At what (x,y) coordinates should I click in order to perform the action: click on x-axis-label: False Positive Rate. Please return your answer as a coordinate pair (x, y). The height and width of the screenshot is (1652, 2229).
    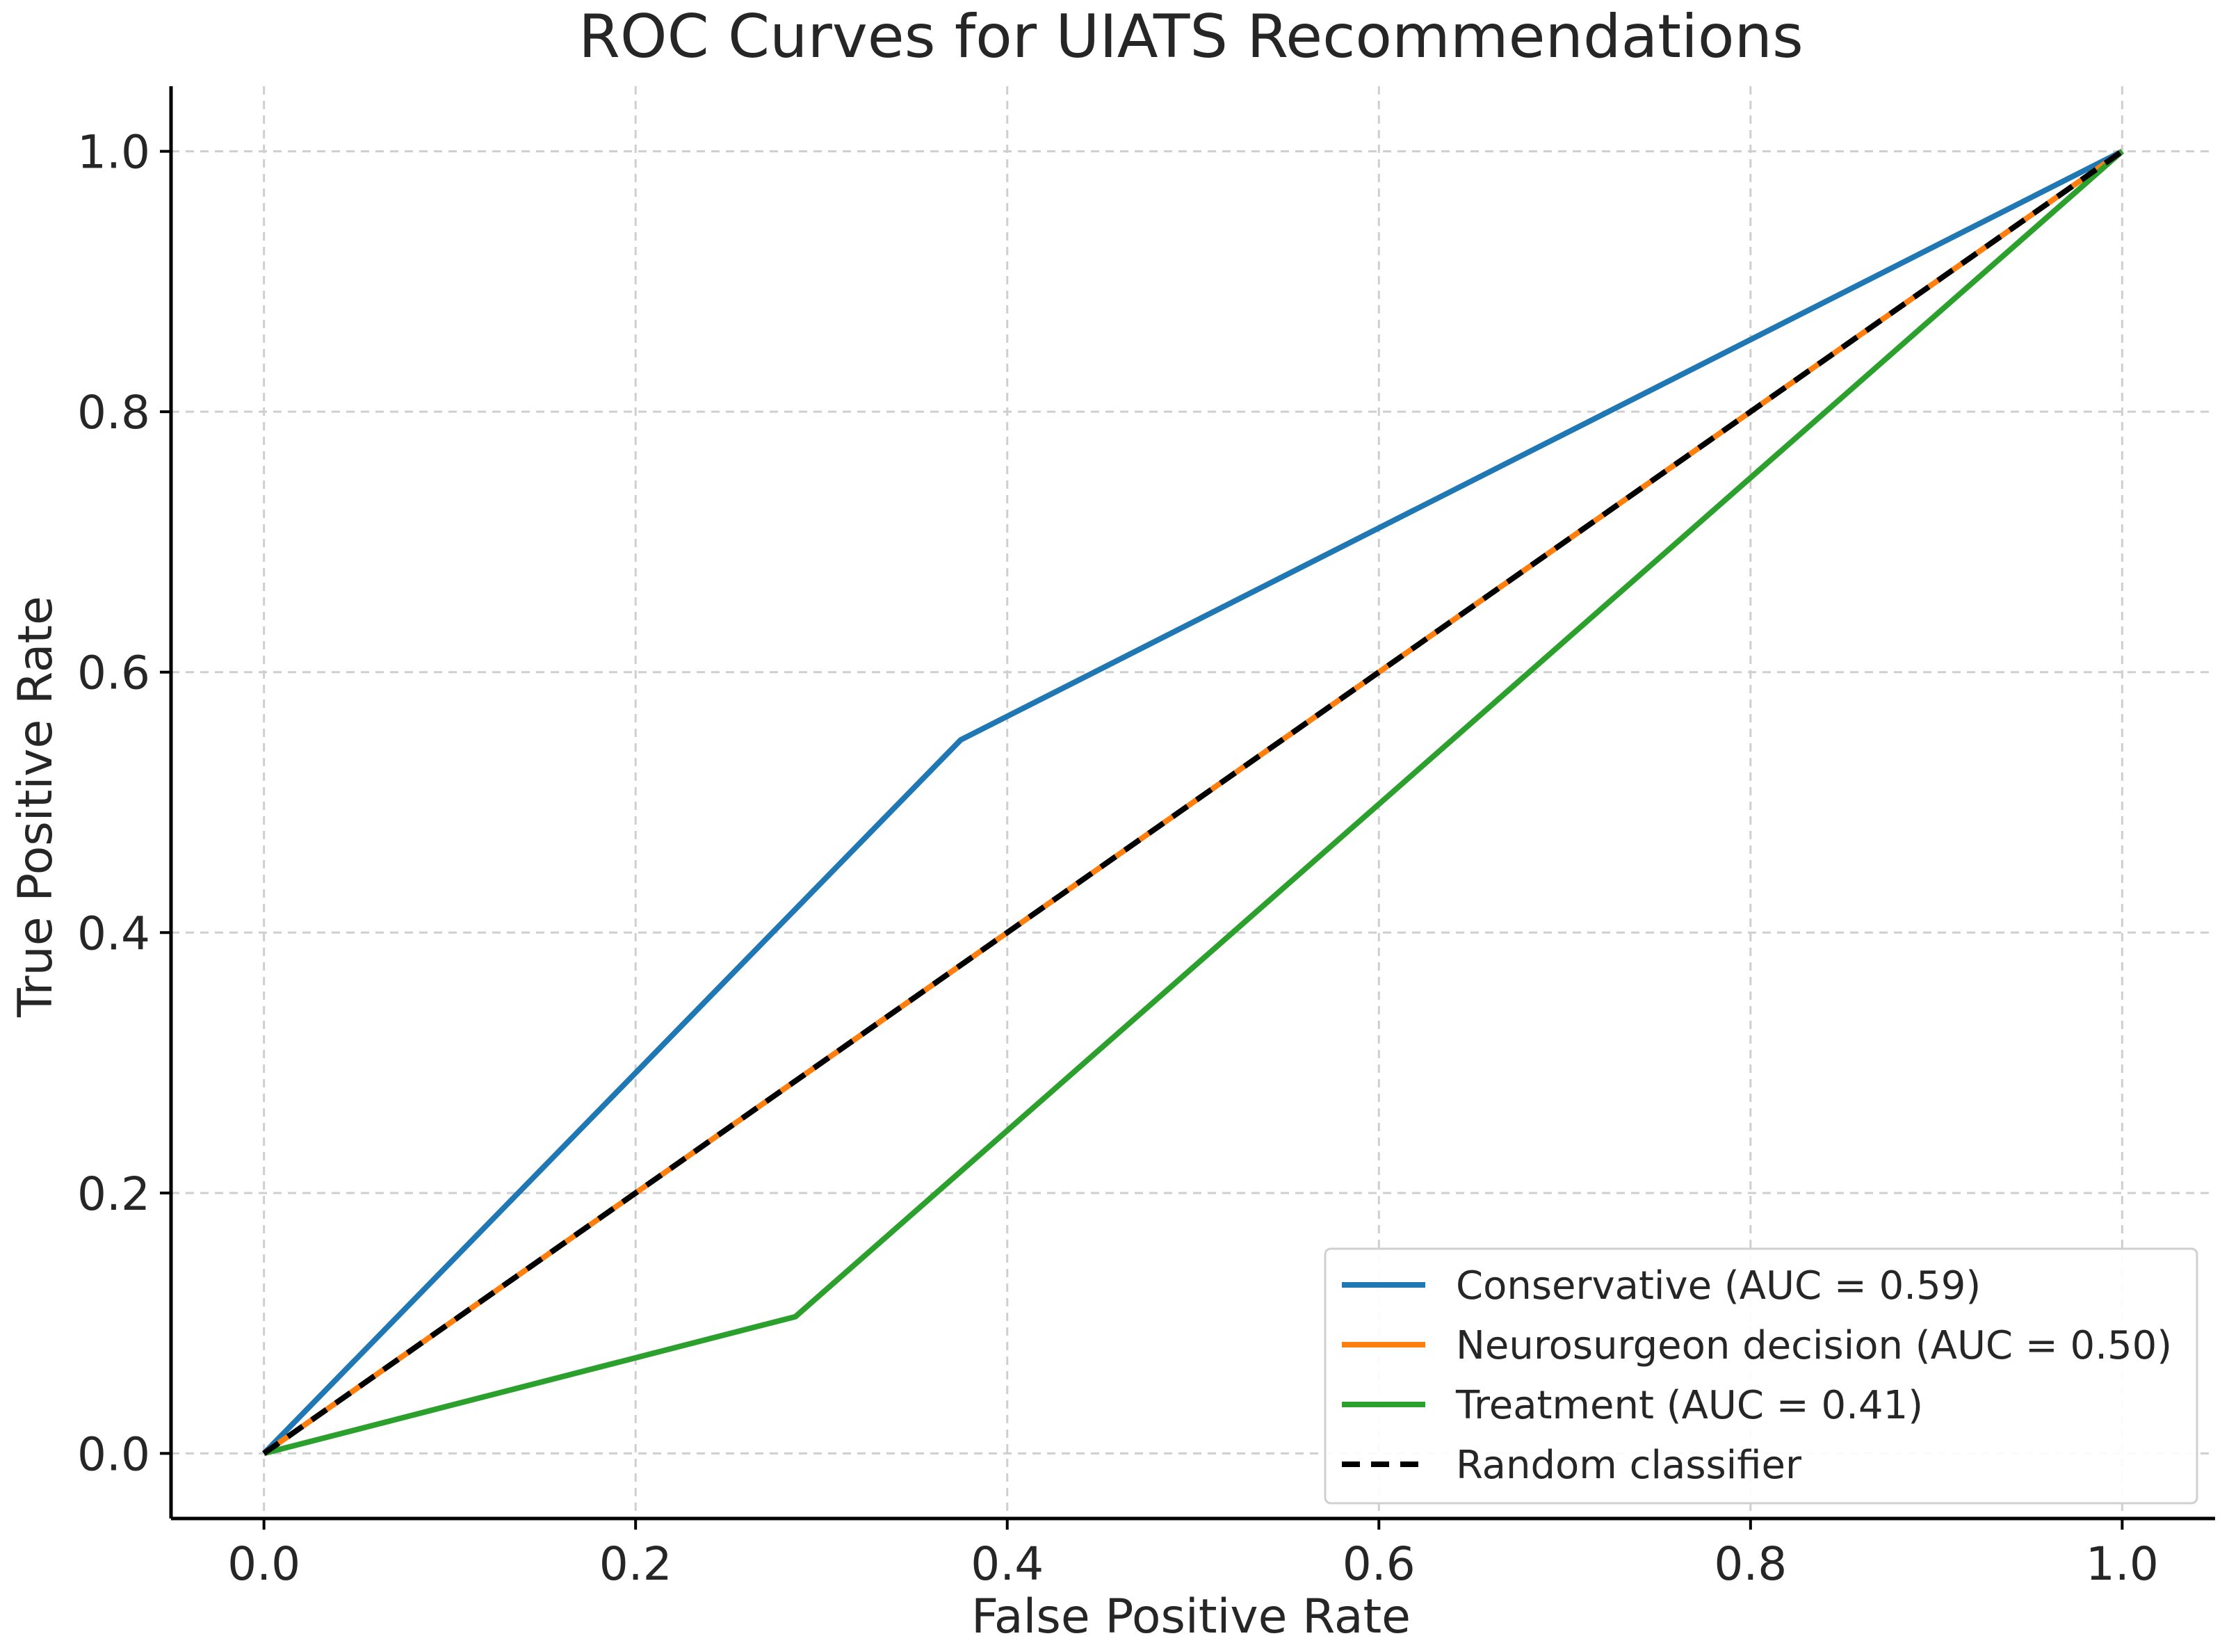
    Looking at the image, I should click on (1191, 1616).